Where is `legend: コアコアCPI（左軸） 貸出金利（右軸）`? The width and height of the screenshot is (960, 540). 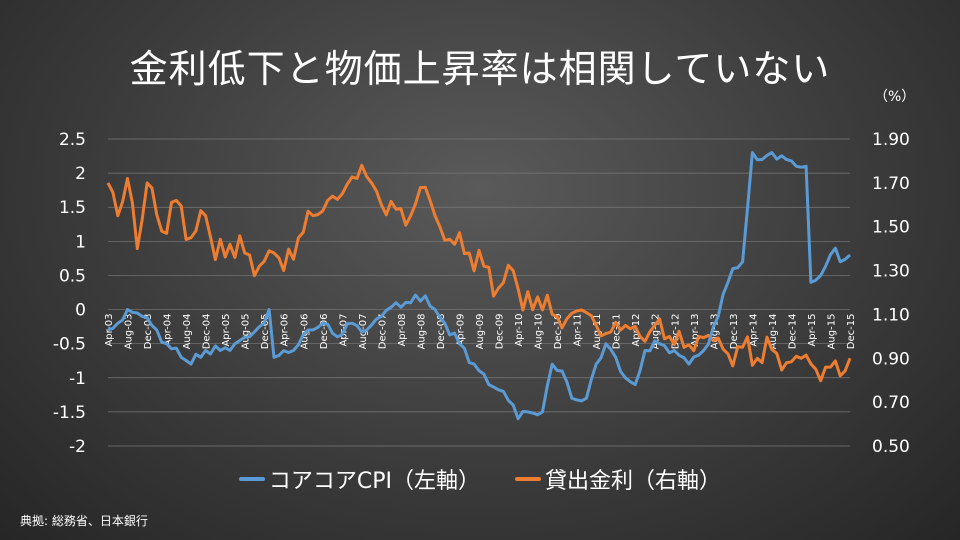 legend: コアコアCPI（左軸） 貸出金利（右軸） is located at coordinates (480, 478).